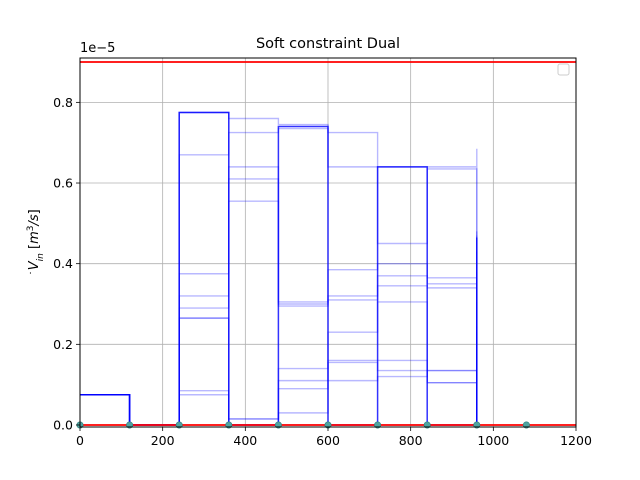 The height and width of the screenshot is (480, 640). I want to click on y-tick-label-0: 0.0, so click(63, 424).